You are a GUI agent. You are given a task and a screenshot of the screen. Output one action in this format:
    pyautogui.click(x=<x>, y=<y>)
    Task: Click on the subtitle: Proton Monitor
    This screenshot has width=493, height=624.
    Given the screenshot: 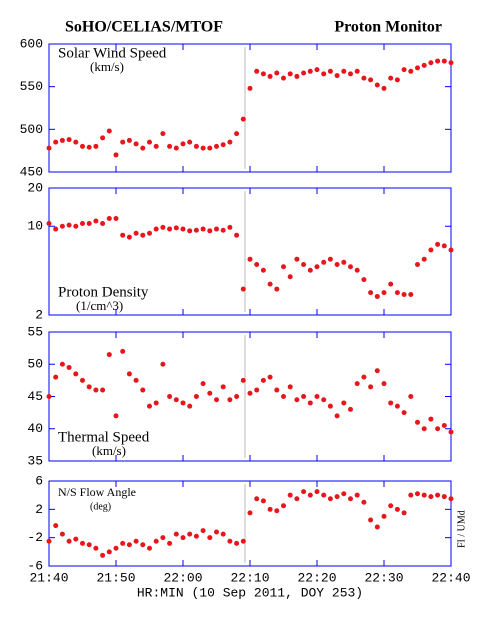 What is the action you would take?
    pyautogui.click(x=388, y=27)
    